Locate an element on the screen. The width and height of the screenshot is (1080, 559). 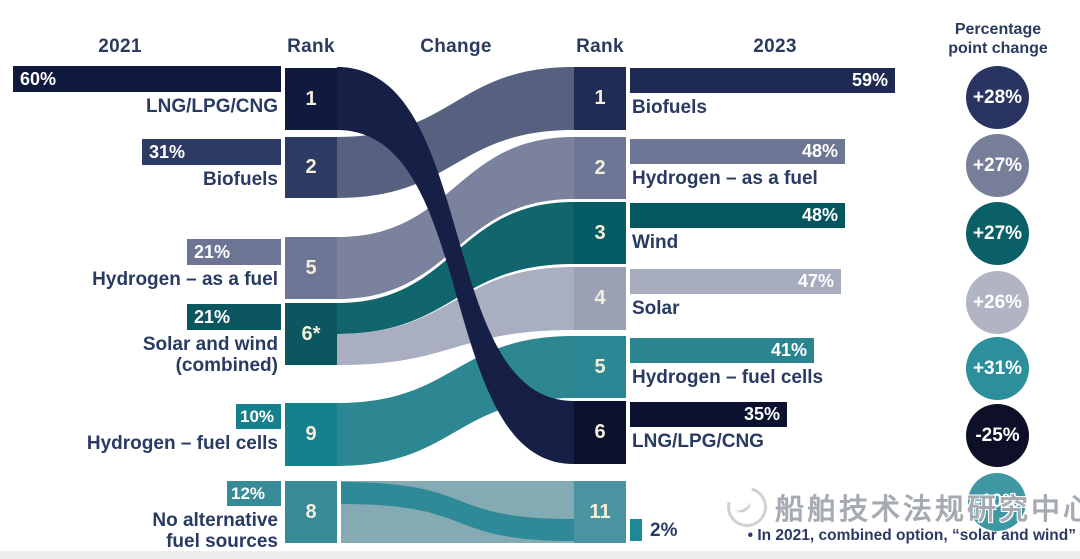
rank-left-2: 2 is located at coordinates (311, 167).